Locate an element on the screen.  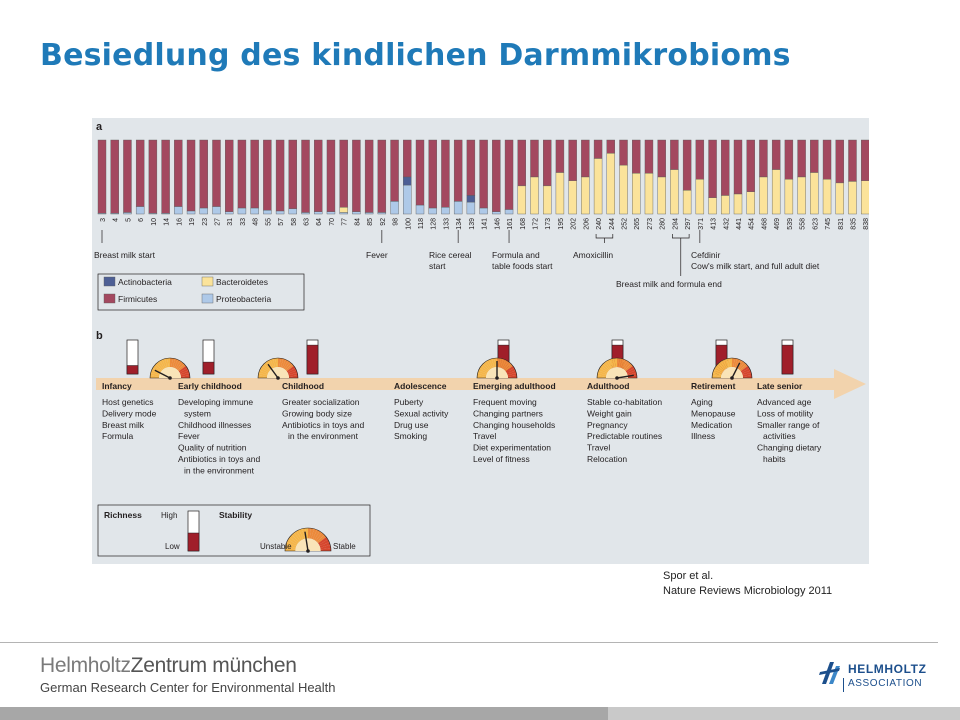
x-tick-label: 240 is located at coordinates (599, 224).